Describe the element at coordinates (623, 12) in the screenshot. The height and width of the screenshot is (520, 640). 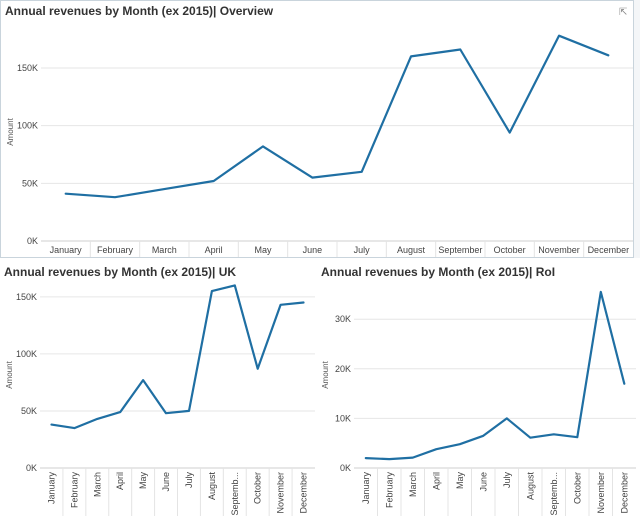
I see `external-link-icon: ⇱` at that location.